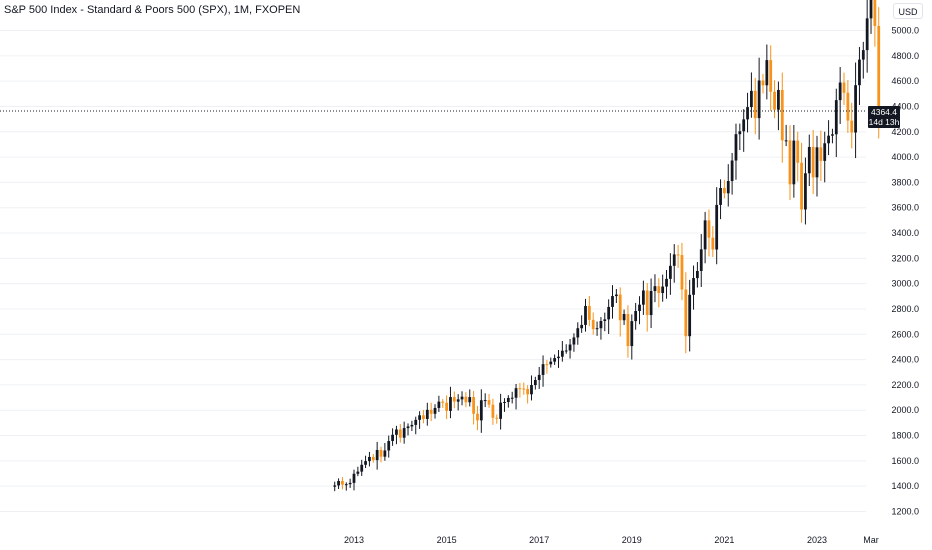  Describe the element at coordinates (905, 385) in the screenshot. I see `y-tick-label: 2200.0` at that location.